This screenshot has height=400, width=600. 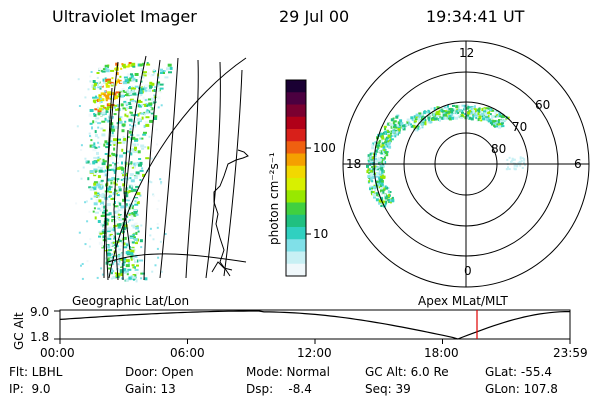 What do you see at coordinates (177, 258) in the screenshot?
I see `latitude-line` at bounding box center [177, 258].